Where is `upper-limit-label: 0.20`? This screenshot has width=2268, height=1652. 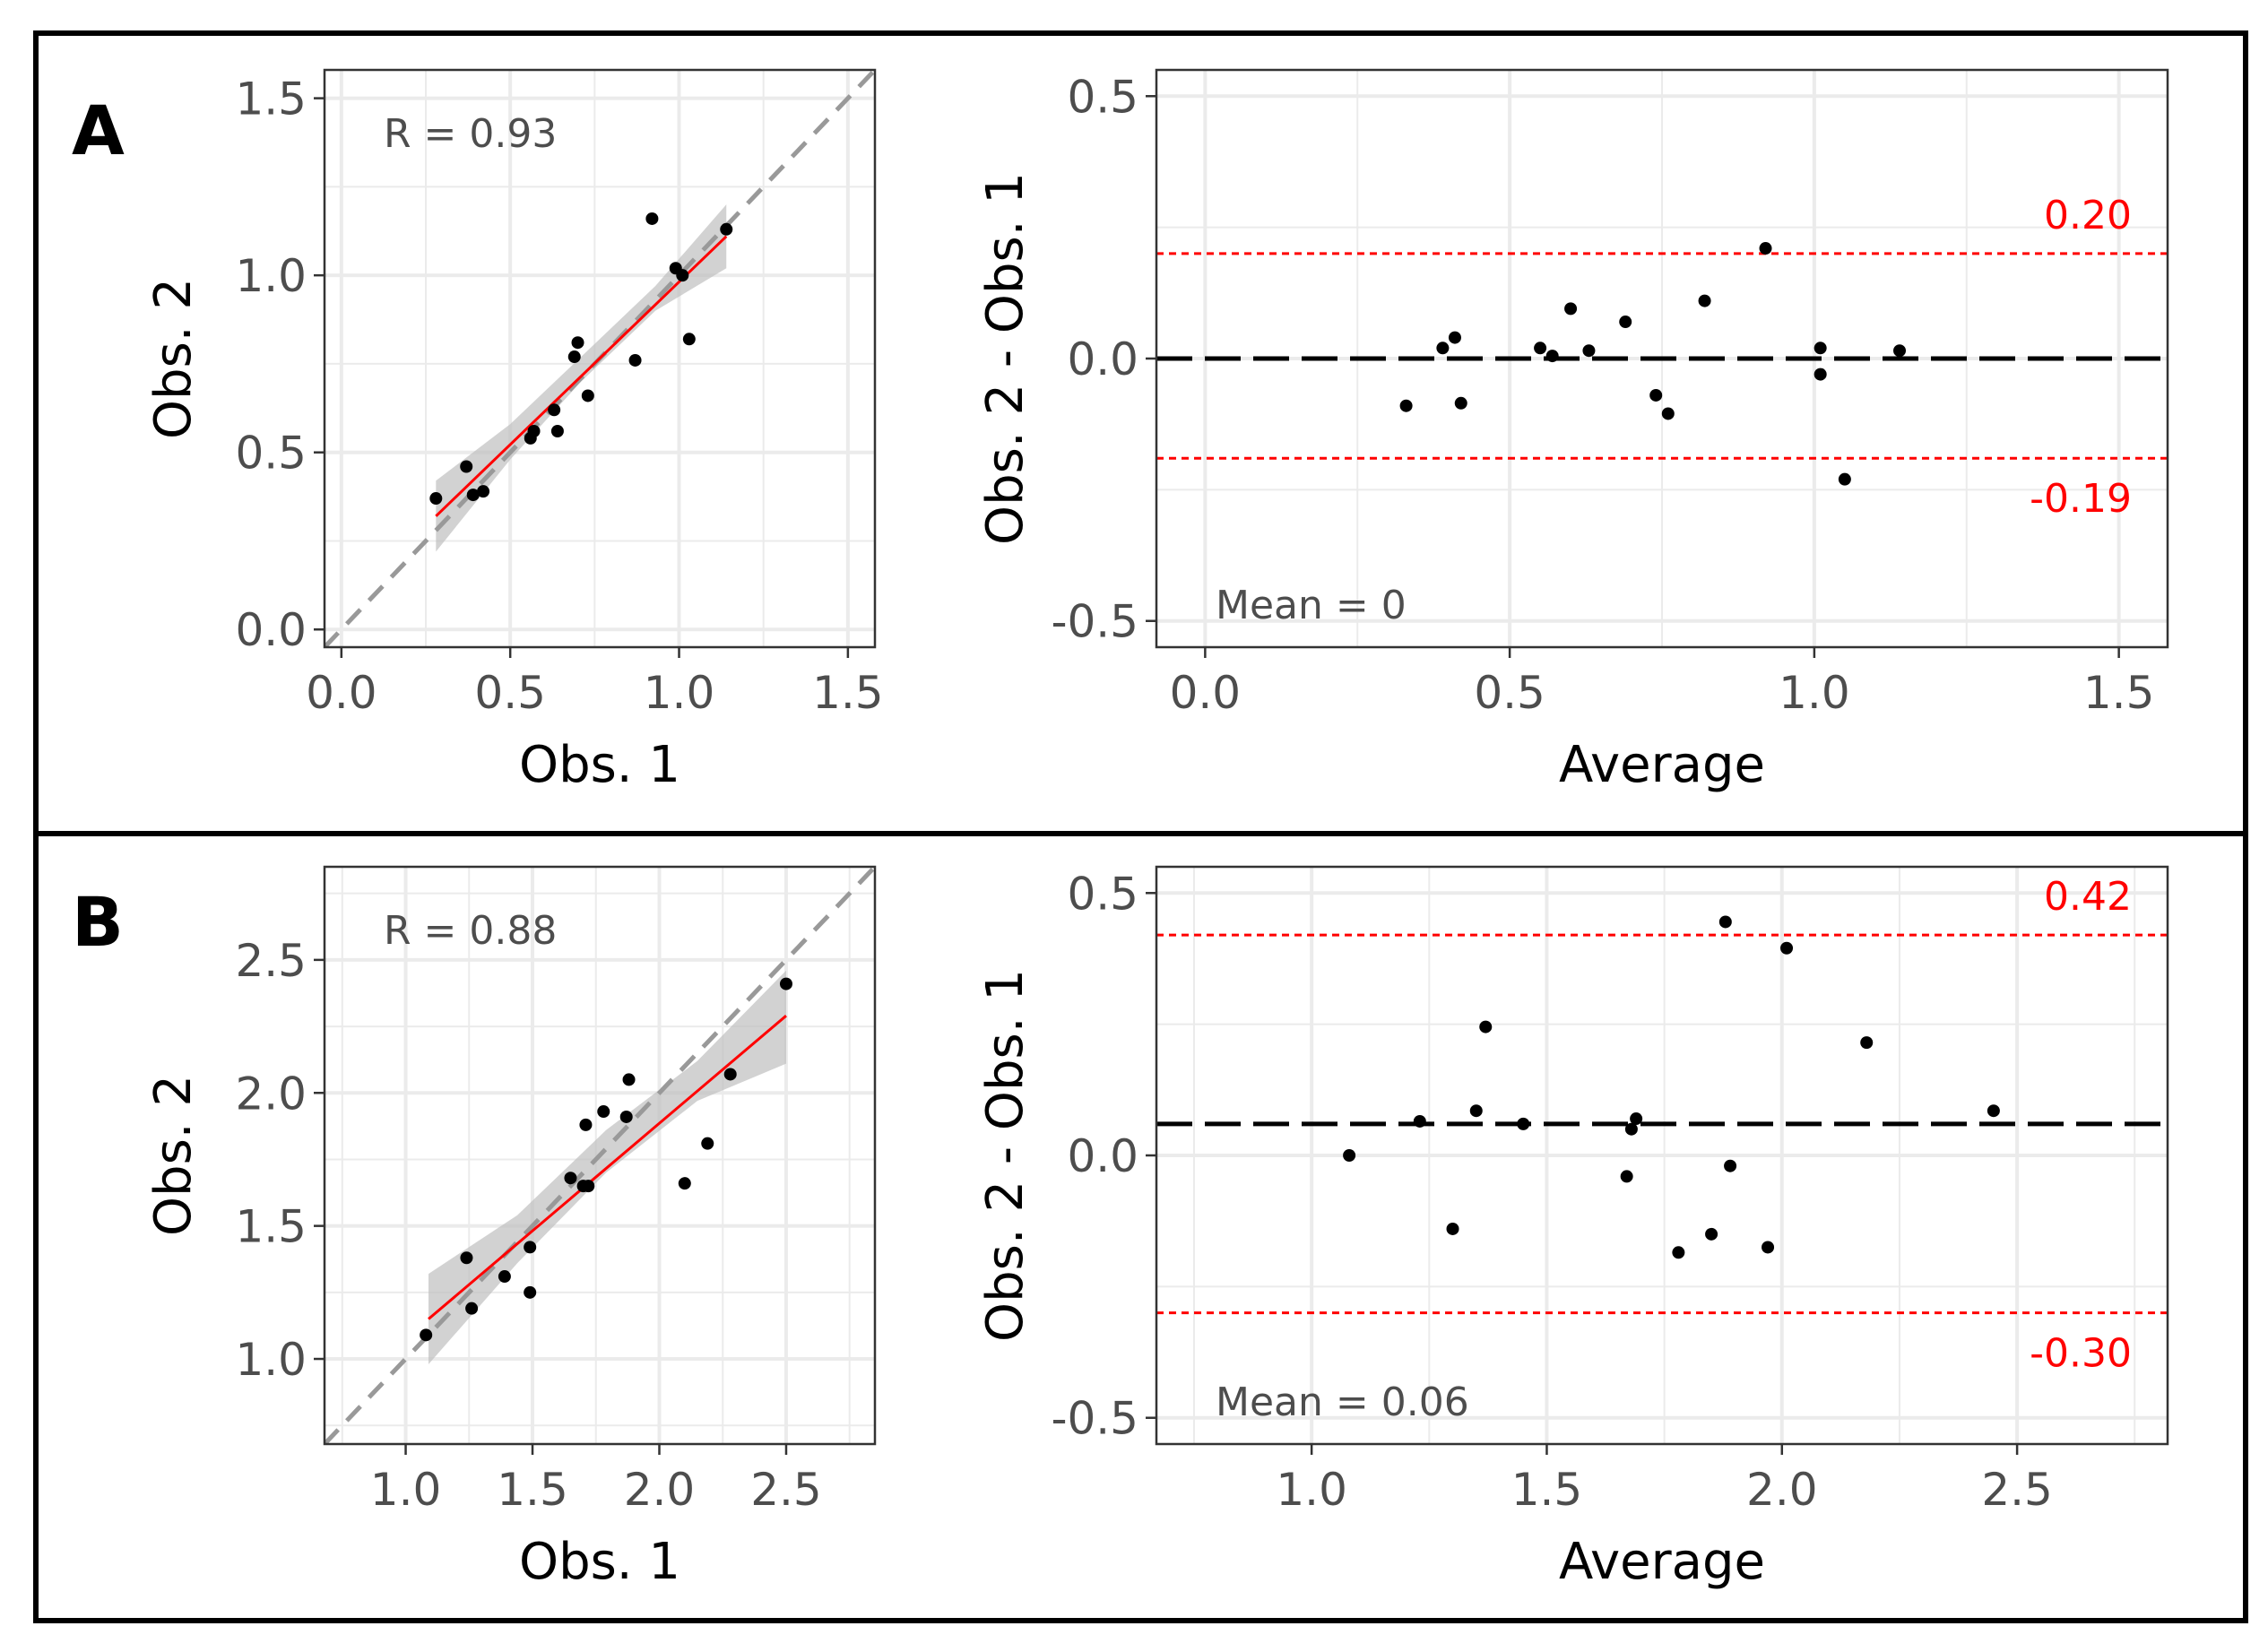 upper-limit-label: 0.20 is located at coordinates (2088, 215).